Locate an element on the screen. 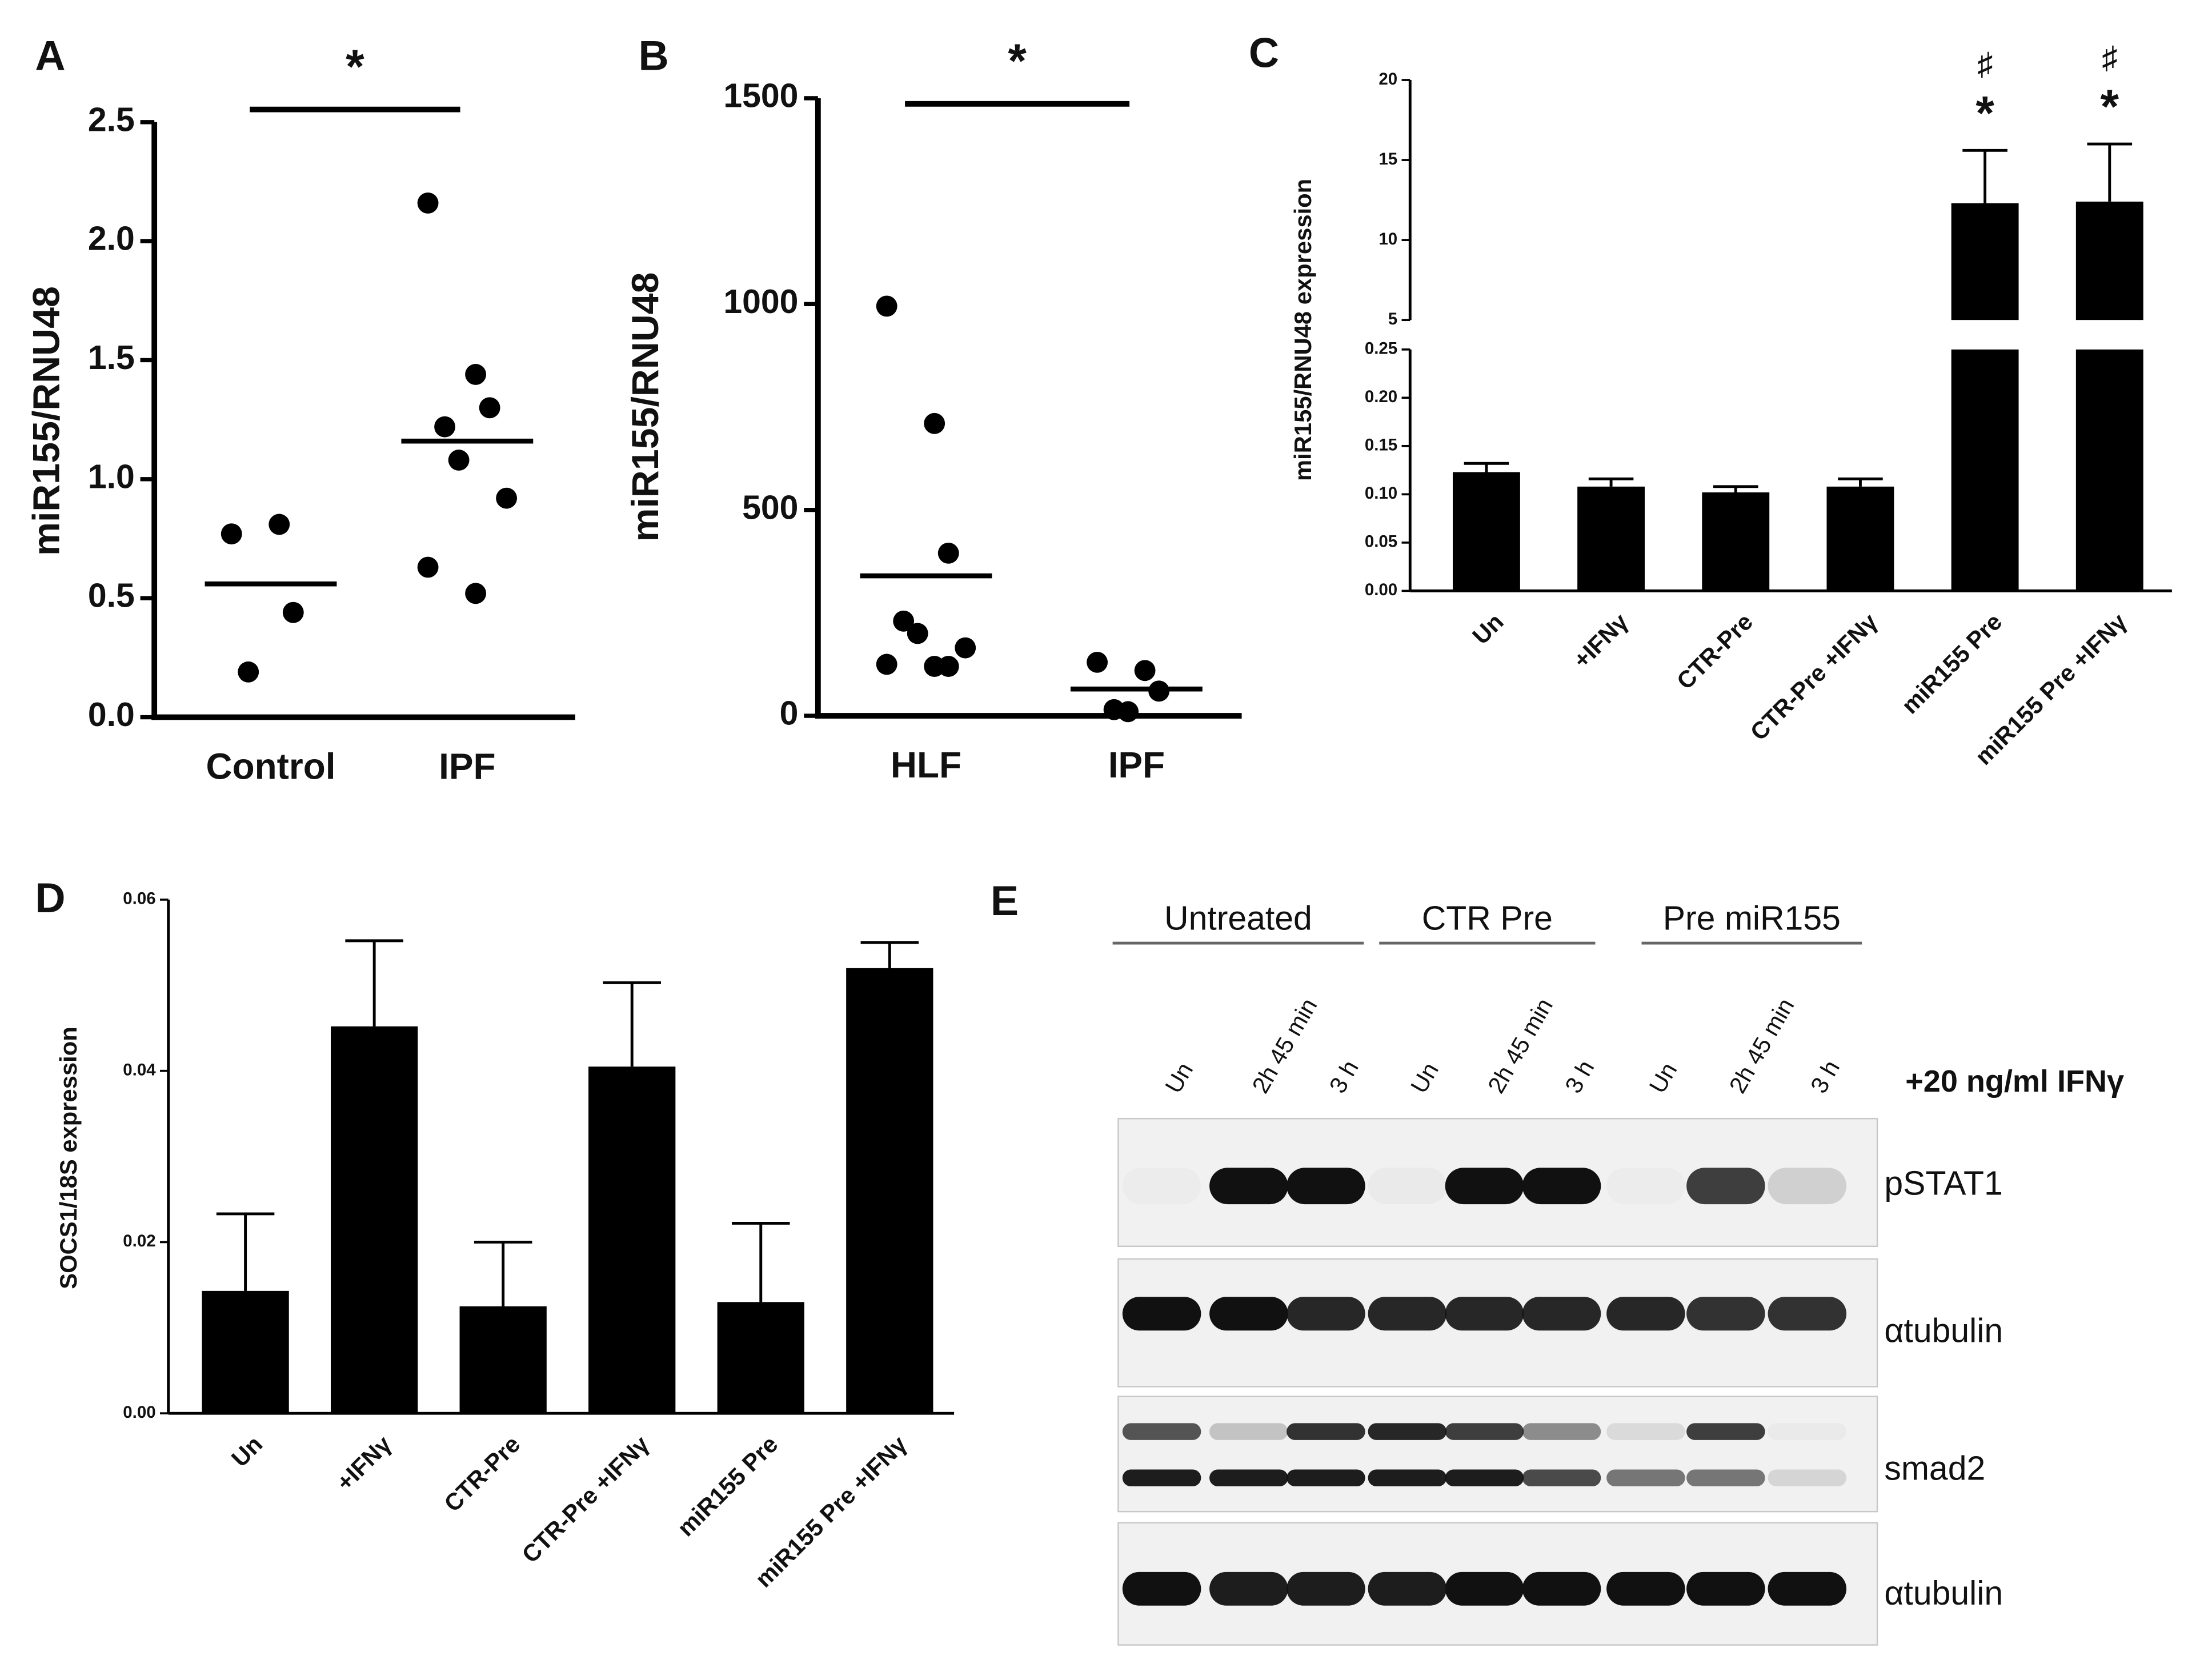  y-tick-label: 0.06 is located at coordinates (139, 898).